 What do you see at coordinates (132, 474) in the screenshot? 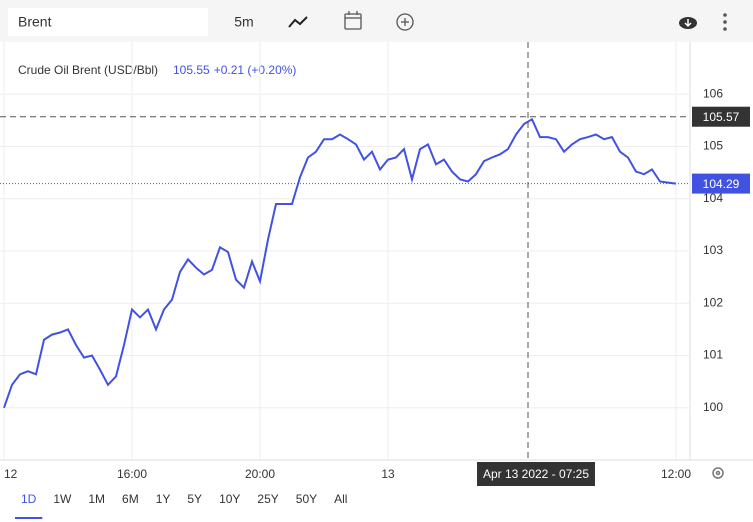
I see `x-tick-label: 16:00` at bounding box center [132, 474].